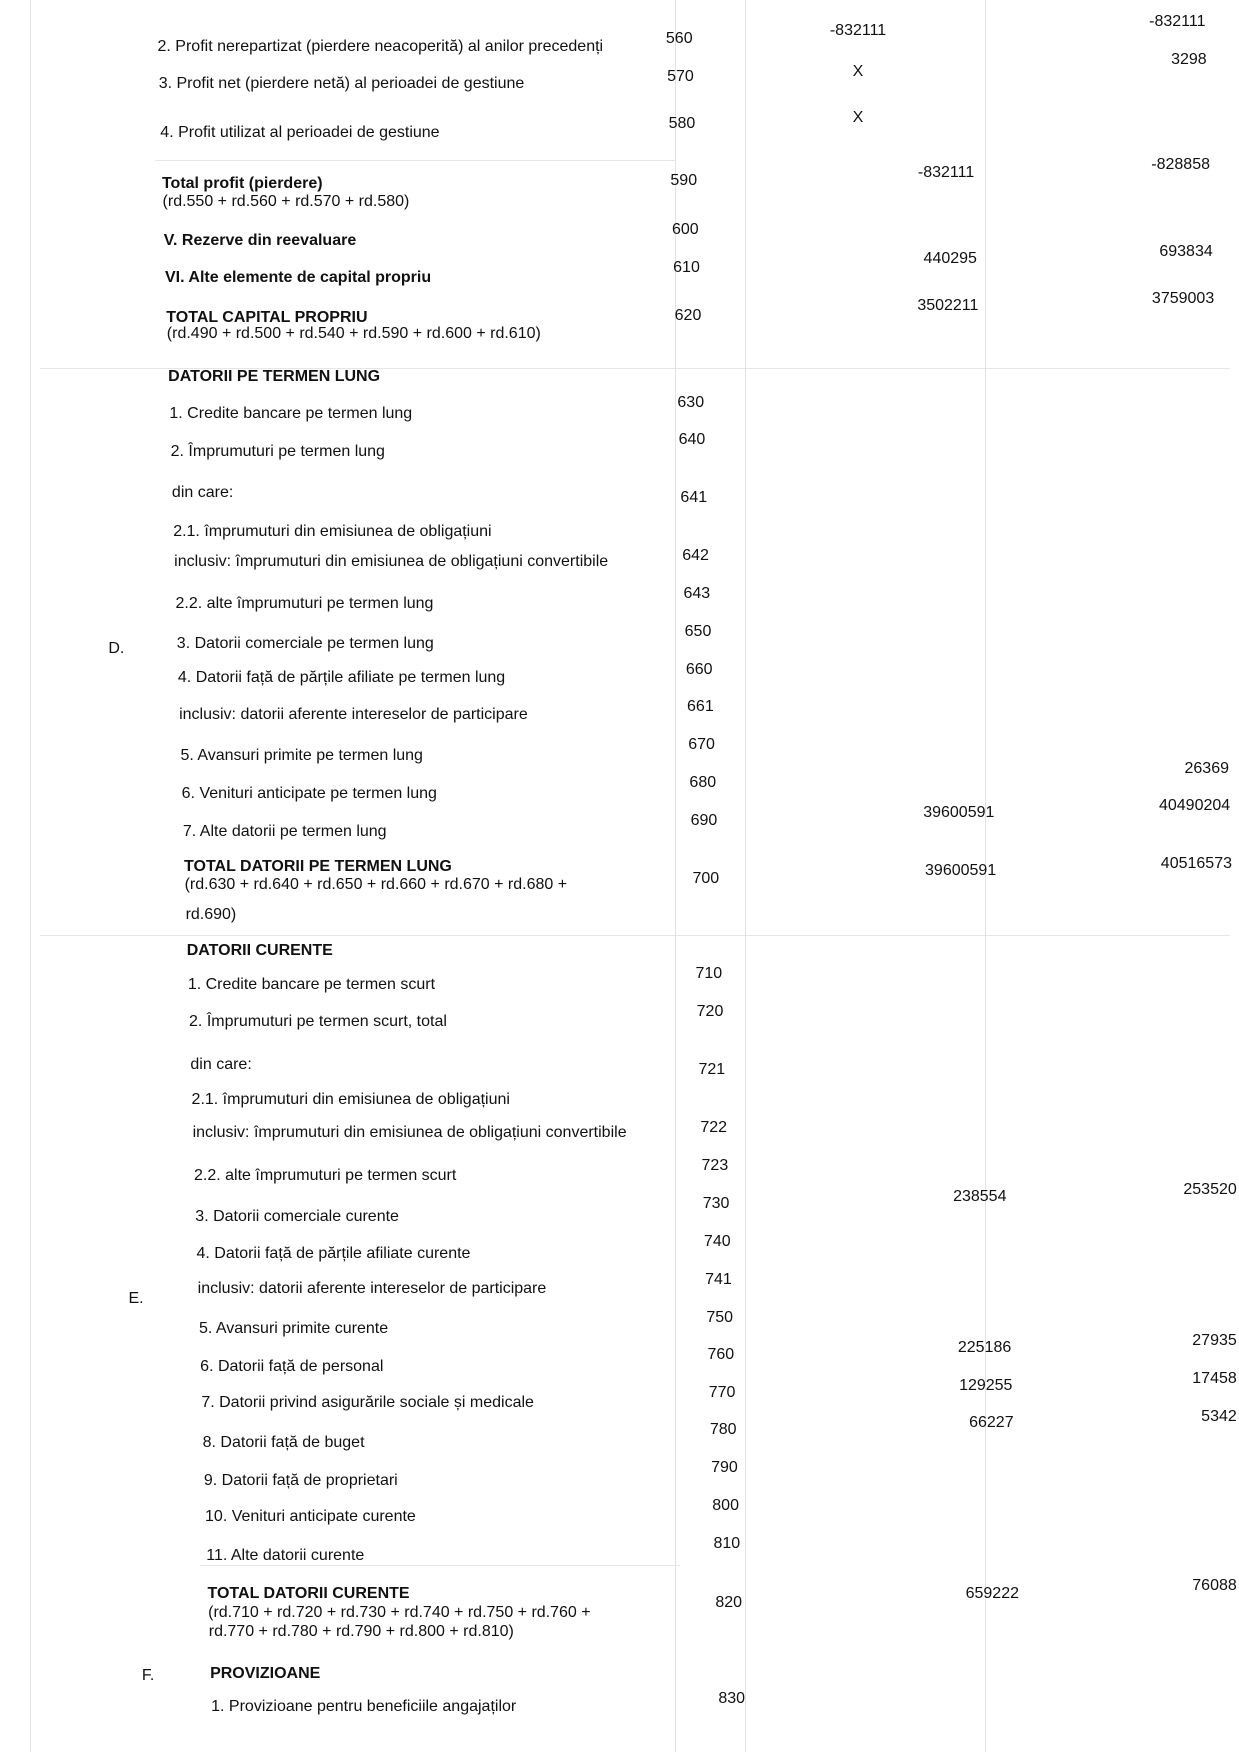 This screenshot has width=1239, height=1752. Describe the element at coordinates (136, 1299) in the screenshot. I see `section-letter: E.` at that location.